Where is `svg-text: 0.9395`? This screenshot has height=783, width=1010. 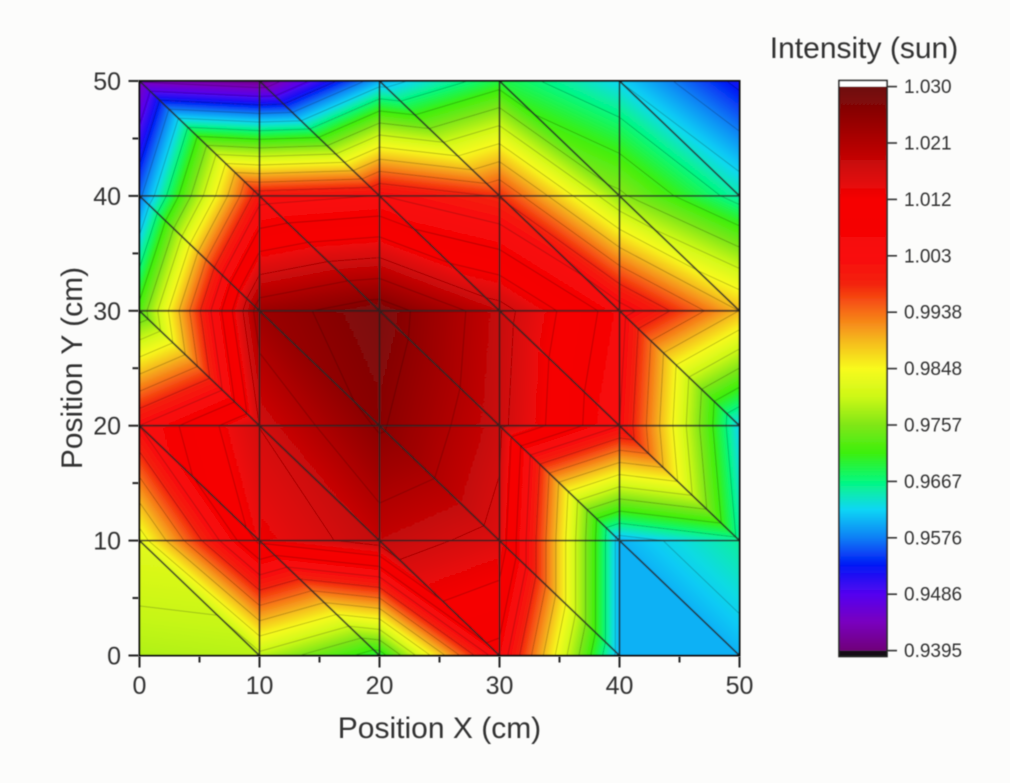
svg-text: 0.9395 is located at coordinates (933, 651).